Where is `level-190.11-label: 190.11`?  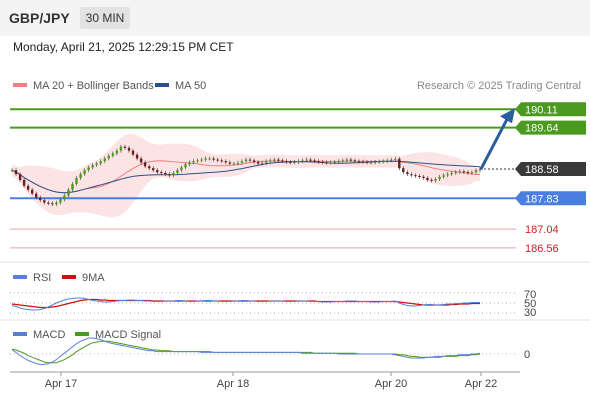
level-190.11-label: 190.11 is located at coordinates (541, 110).